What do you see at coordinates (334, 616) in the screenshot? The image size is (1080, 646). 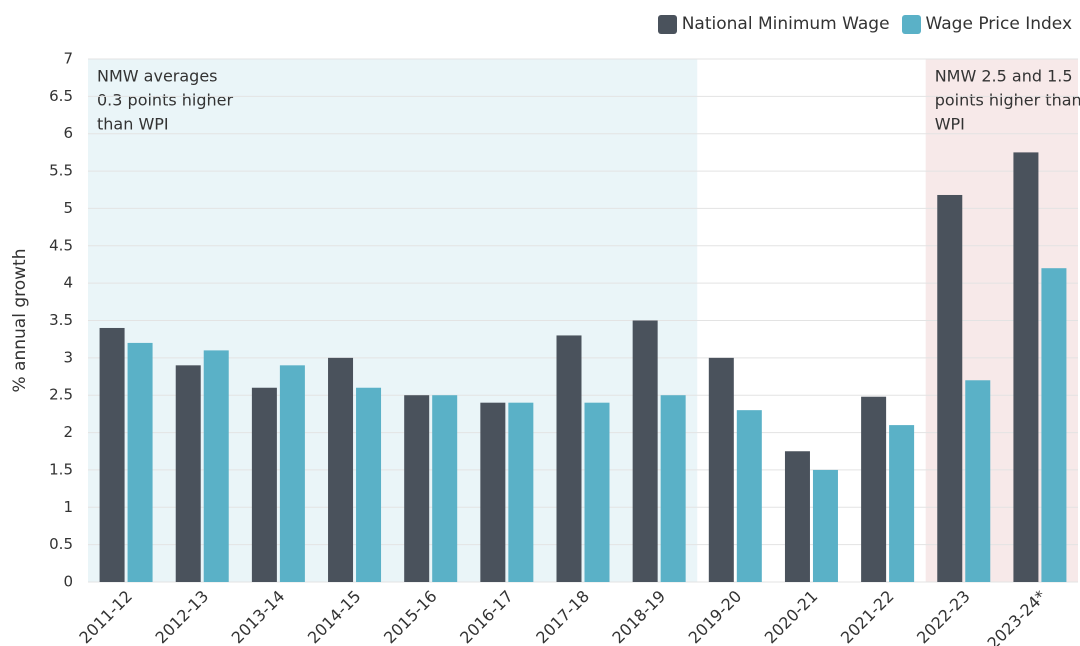 I see `x-tick-label: 2014-15` at bounding box center [334, 616].